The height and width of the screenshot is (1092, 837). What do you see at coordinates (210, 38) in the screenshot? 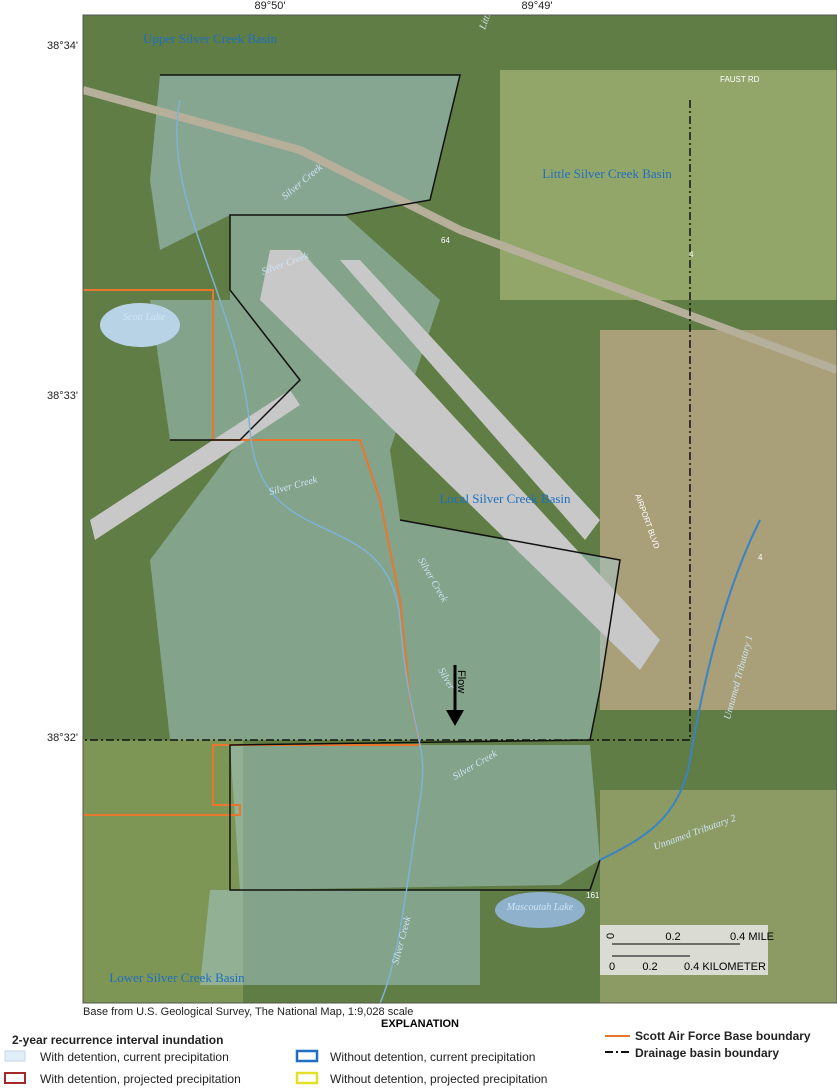
I see `basin-label: Upper Silver Creek Basin` at bounding box center [210, 38].